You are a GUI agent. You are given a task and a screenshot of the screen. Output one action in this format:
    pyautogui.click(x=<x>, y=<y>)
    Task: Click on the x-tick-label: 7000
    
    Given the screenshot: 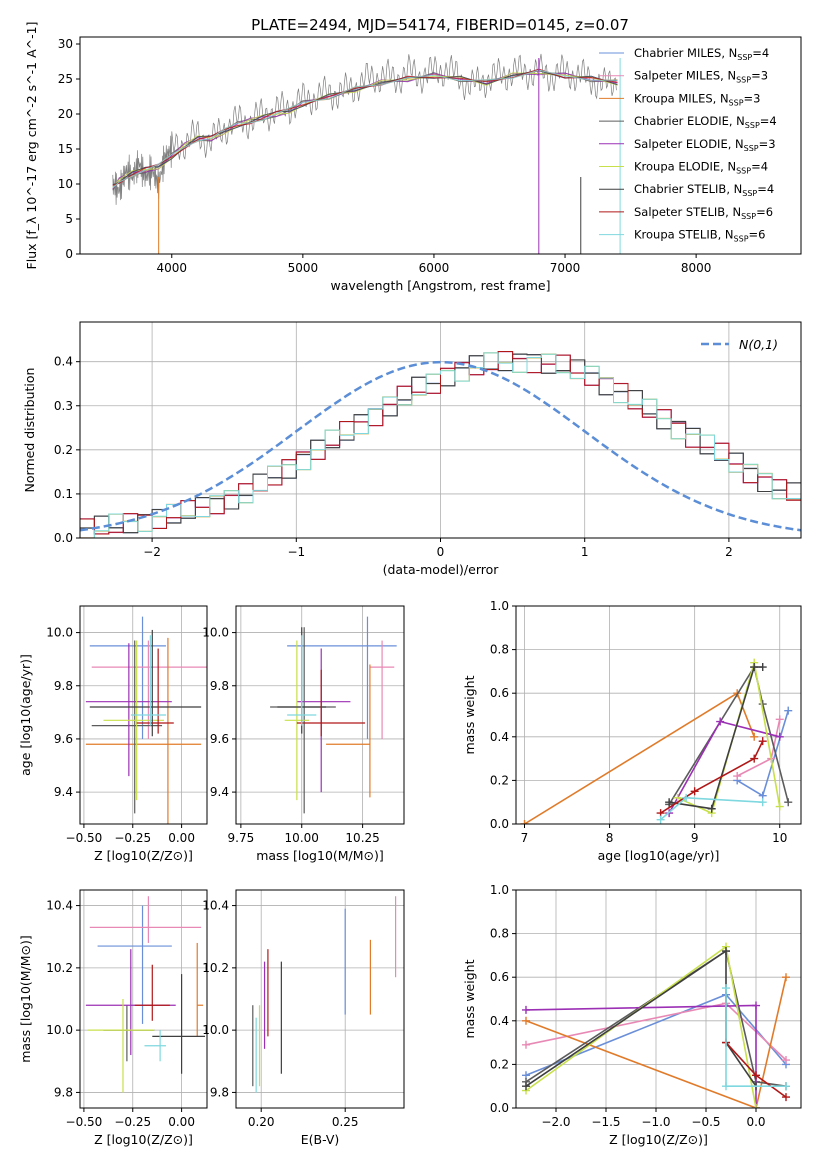 What is the action you would take?
    pyautogui.click(x=565, y=268)
    